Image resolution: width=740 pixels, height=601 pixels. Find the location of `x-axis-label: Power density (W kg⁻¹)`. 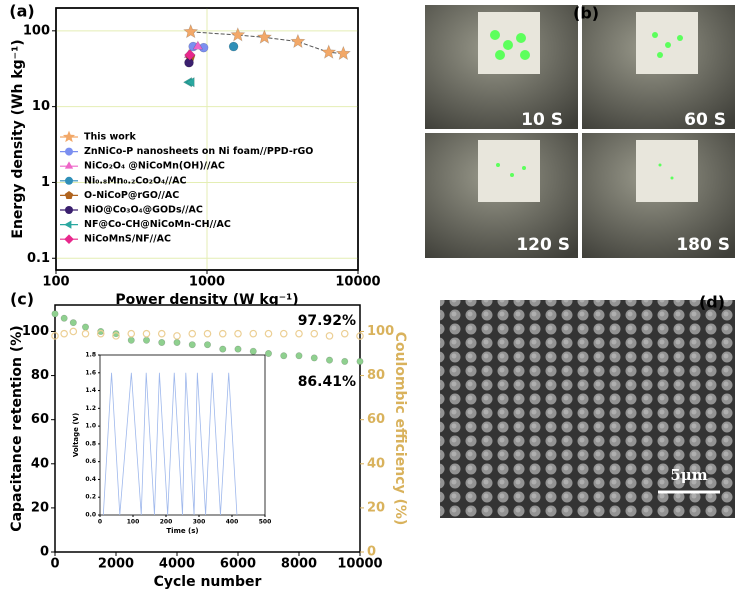

x-axis-label: Power density (W kg⁻¹) is located at coordinates (206, 300).